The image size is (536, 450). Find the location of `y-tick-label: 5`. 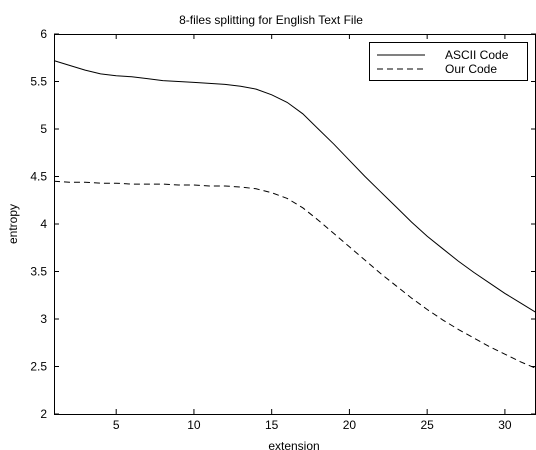

y-tick-label: 5 is located at coordinates (43, 129).